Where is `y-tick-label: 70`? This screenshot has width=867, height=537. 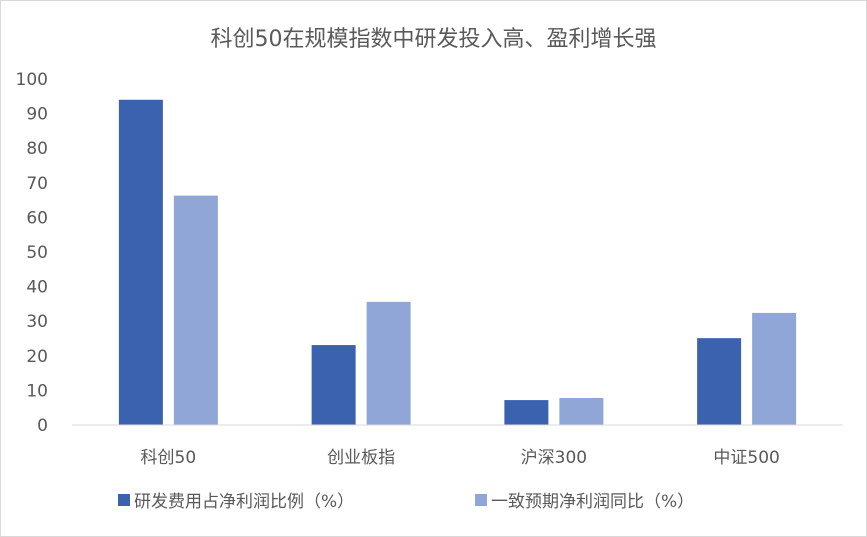
y-tick-label: 70 is located at coordinates (37, 184).